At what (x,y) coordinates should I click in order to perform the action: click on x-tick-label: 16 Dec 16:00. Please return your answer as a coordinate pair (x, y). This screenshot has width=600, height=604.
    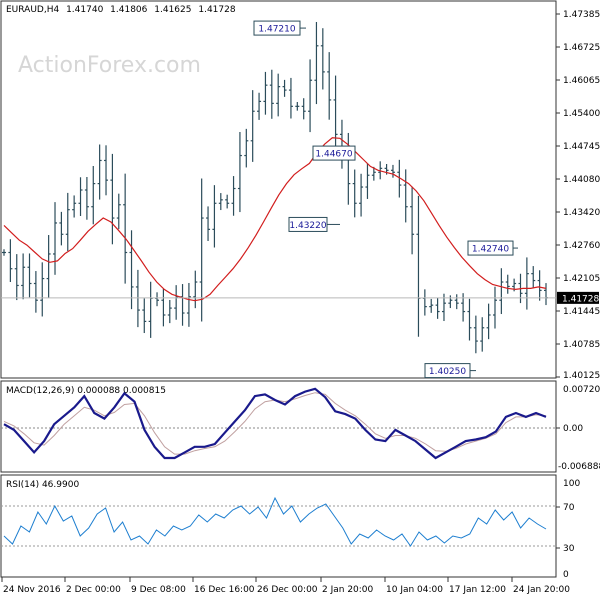
    Looking at the image, I should click on (224, 590).